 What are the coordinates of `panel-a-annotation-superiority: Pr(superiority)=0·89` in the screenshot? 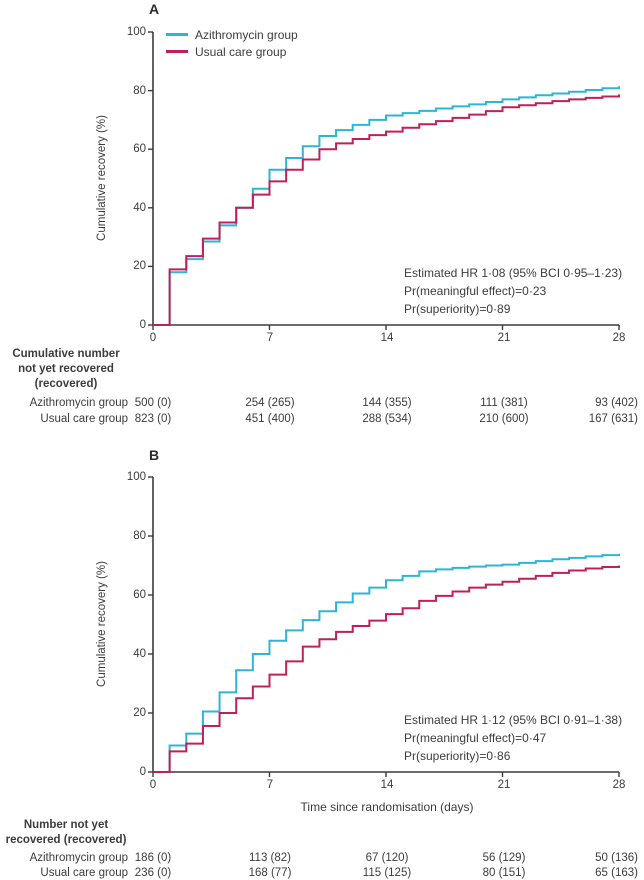 It's located at (457, 309).